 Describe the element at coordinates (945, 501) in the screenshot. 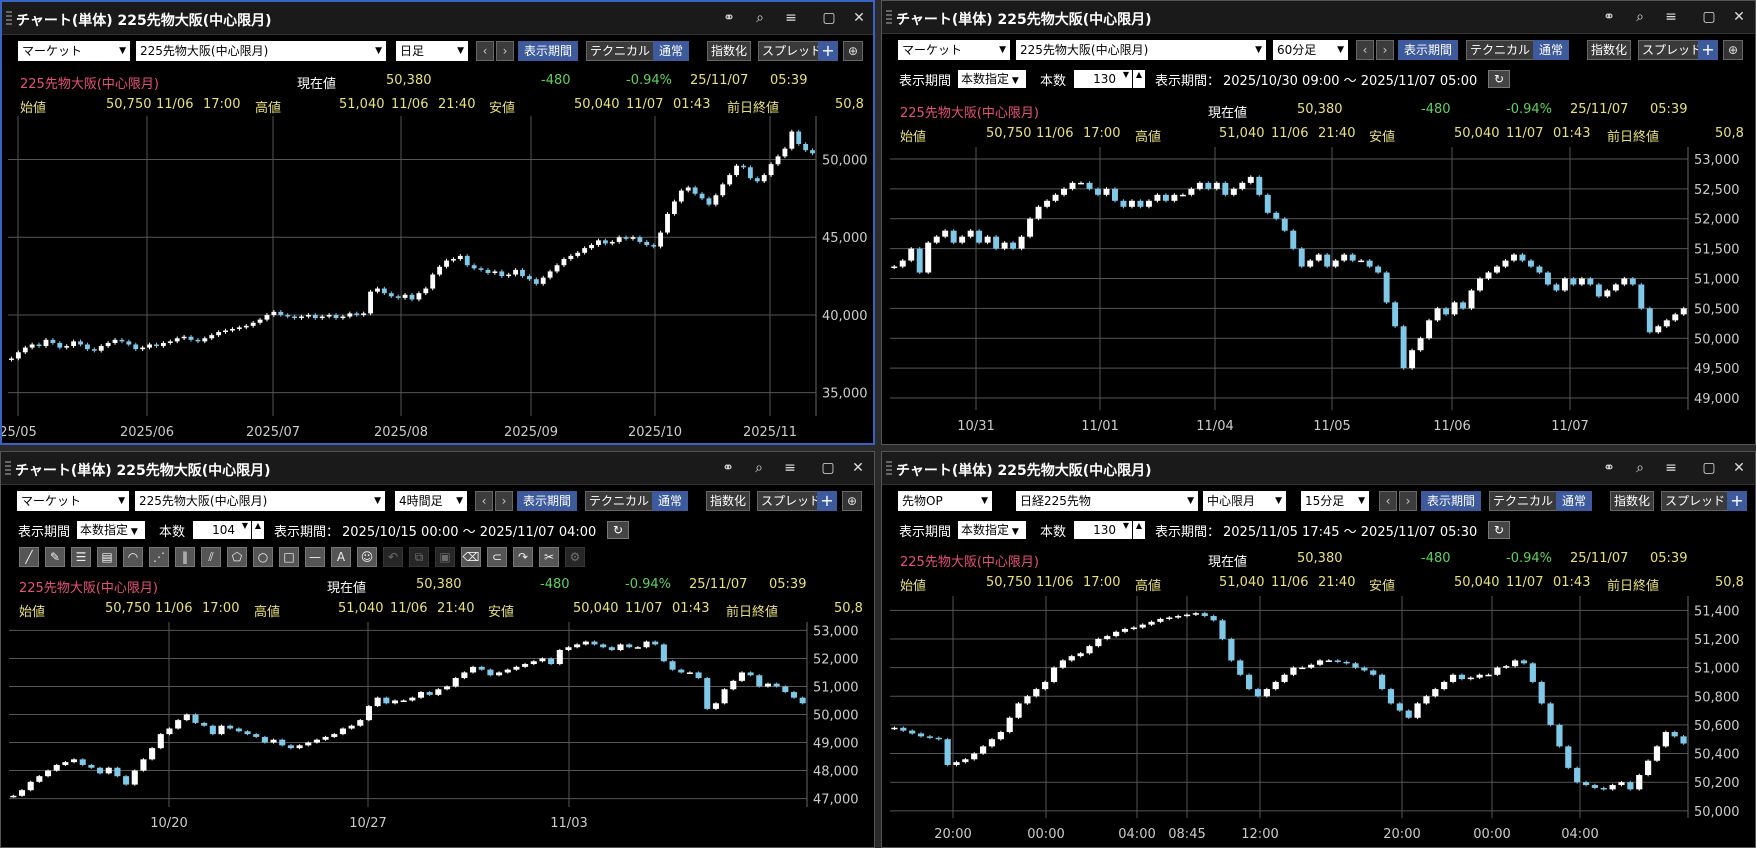

I see `market-select: 先物OP` at that location.